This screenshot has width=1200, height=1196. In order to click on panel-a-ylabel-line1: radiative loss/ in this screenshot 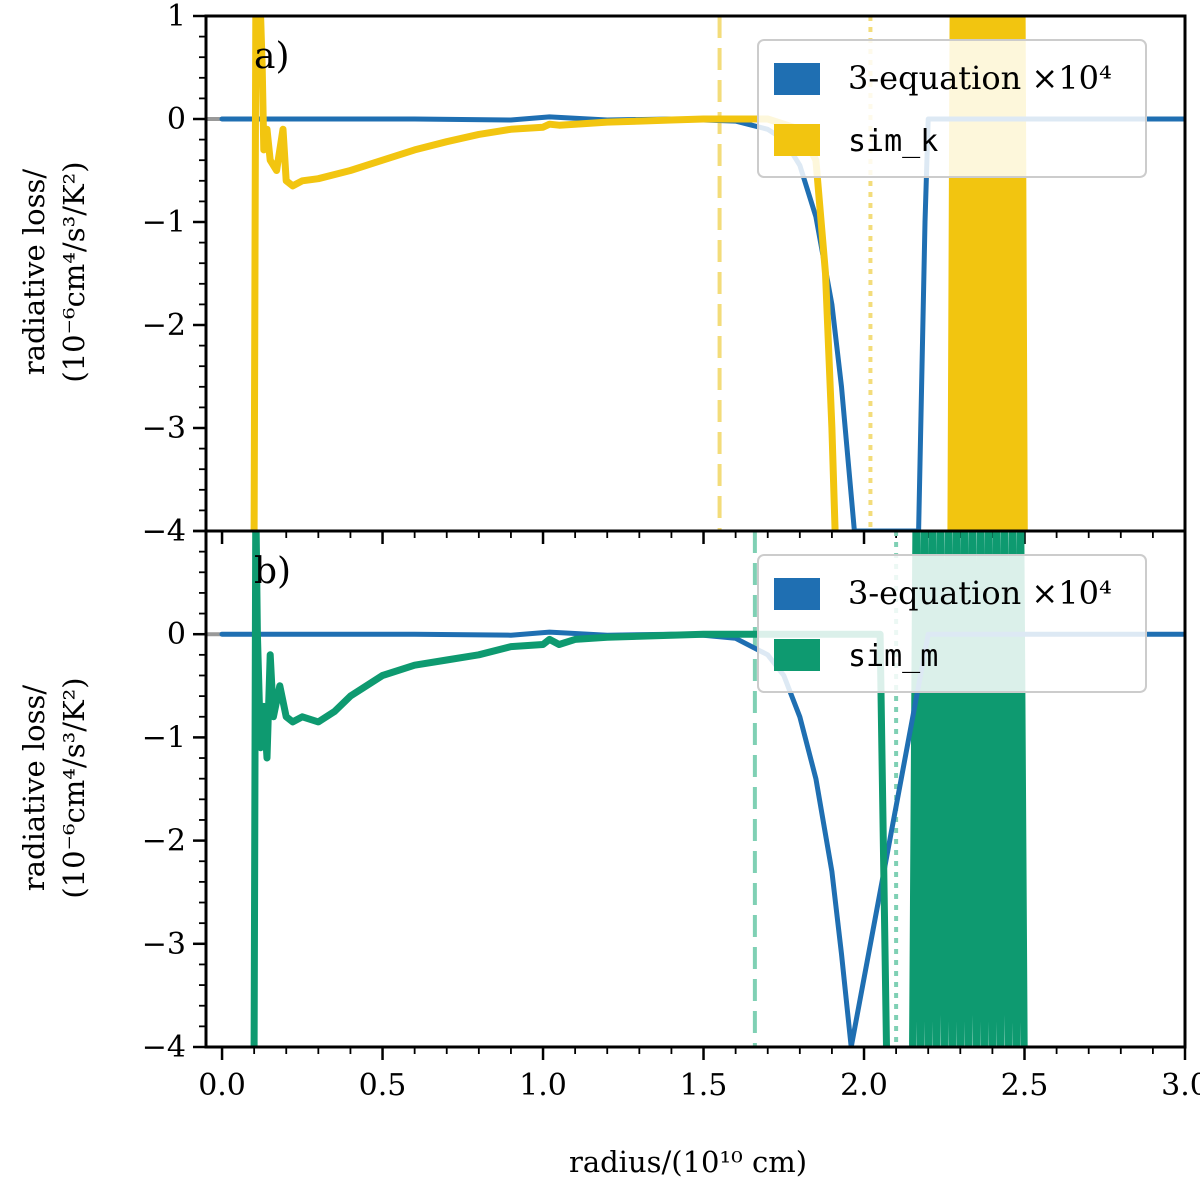, I will do `click(34, 272)`.